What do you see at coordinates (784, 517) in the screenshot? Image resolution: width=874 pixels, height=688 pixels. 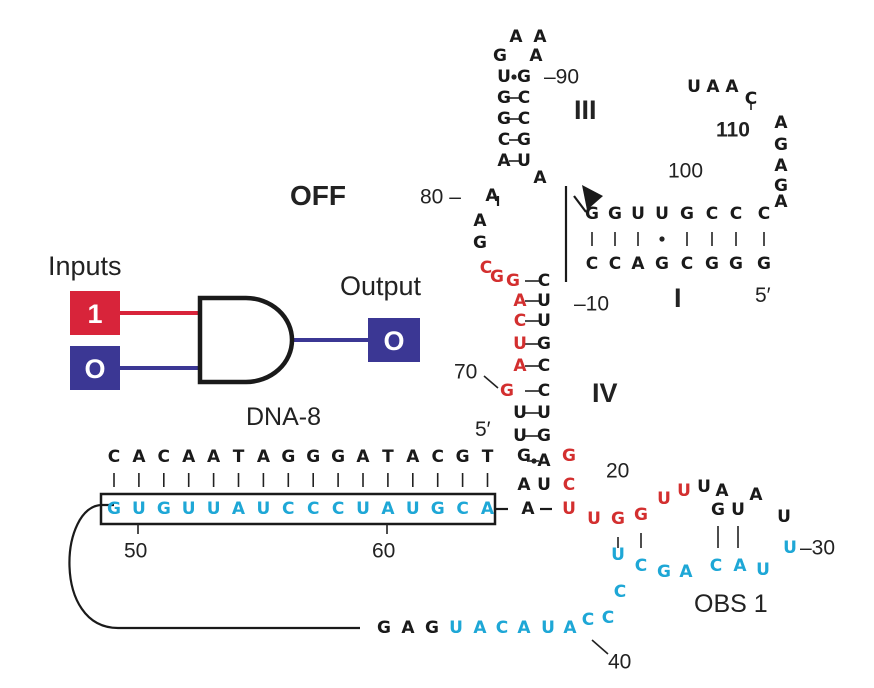 I see `nucleotide-80: U` at bounding box center [784, 517].